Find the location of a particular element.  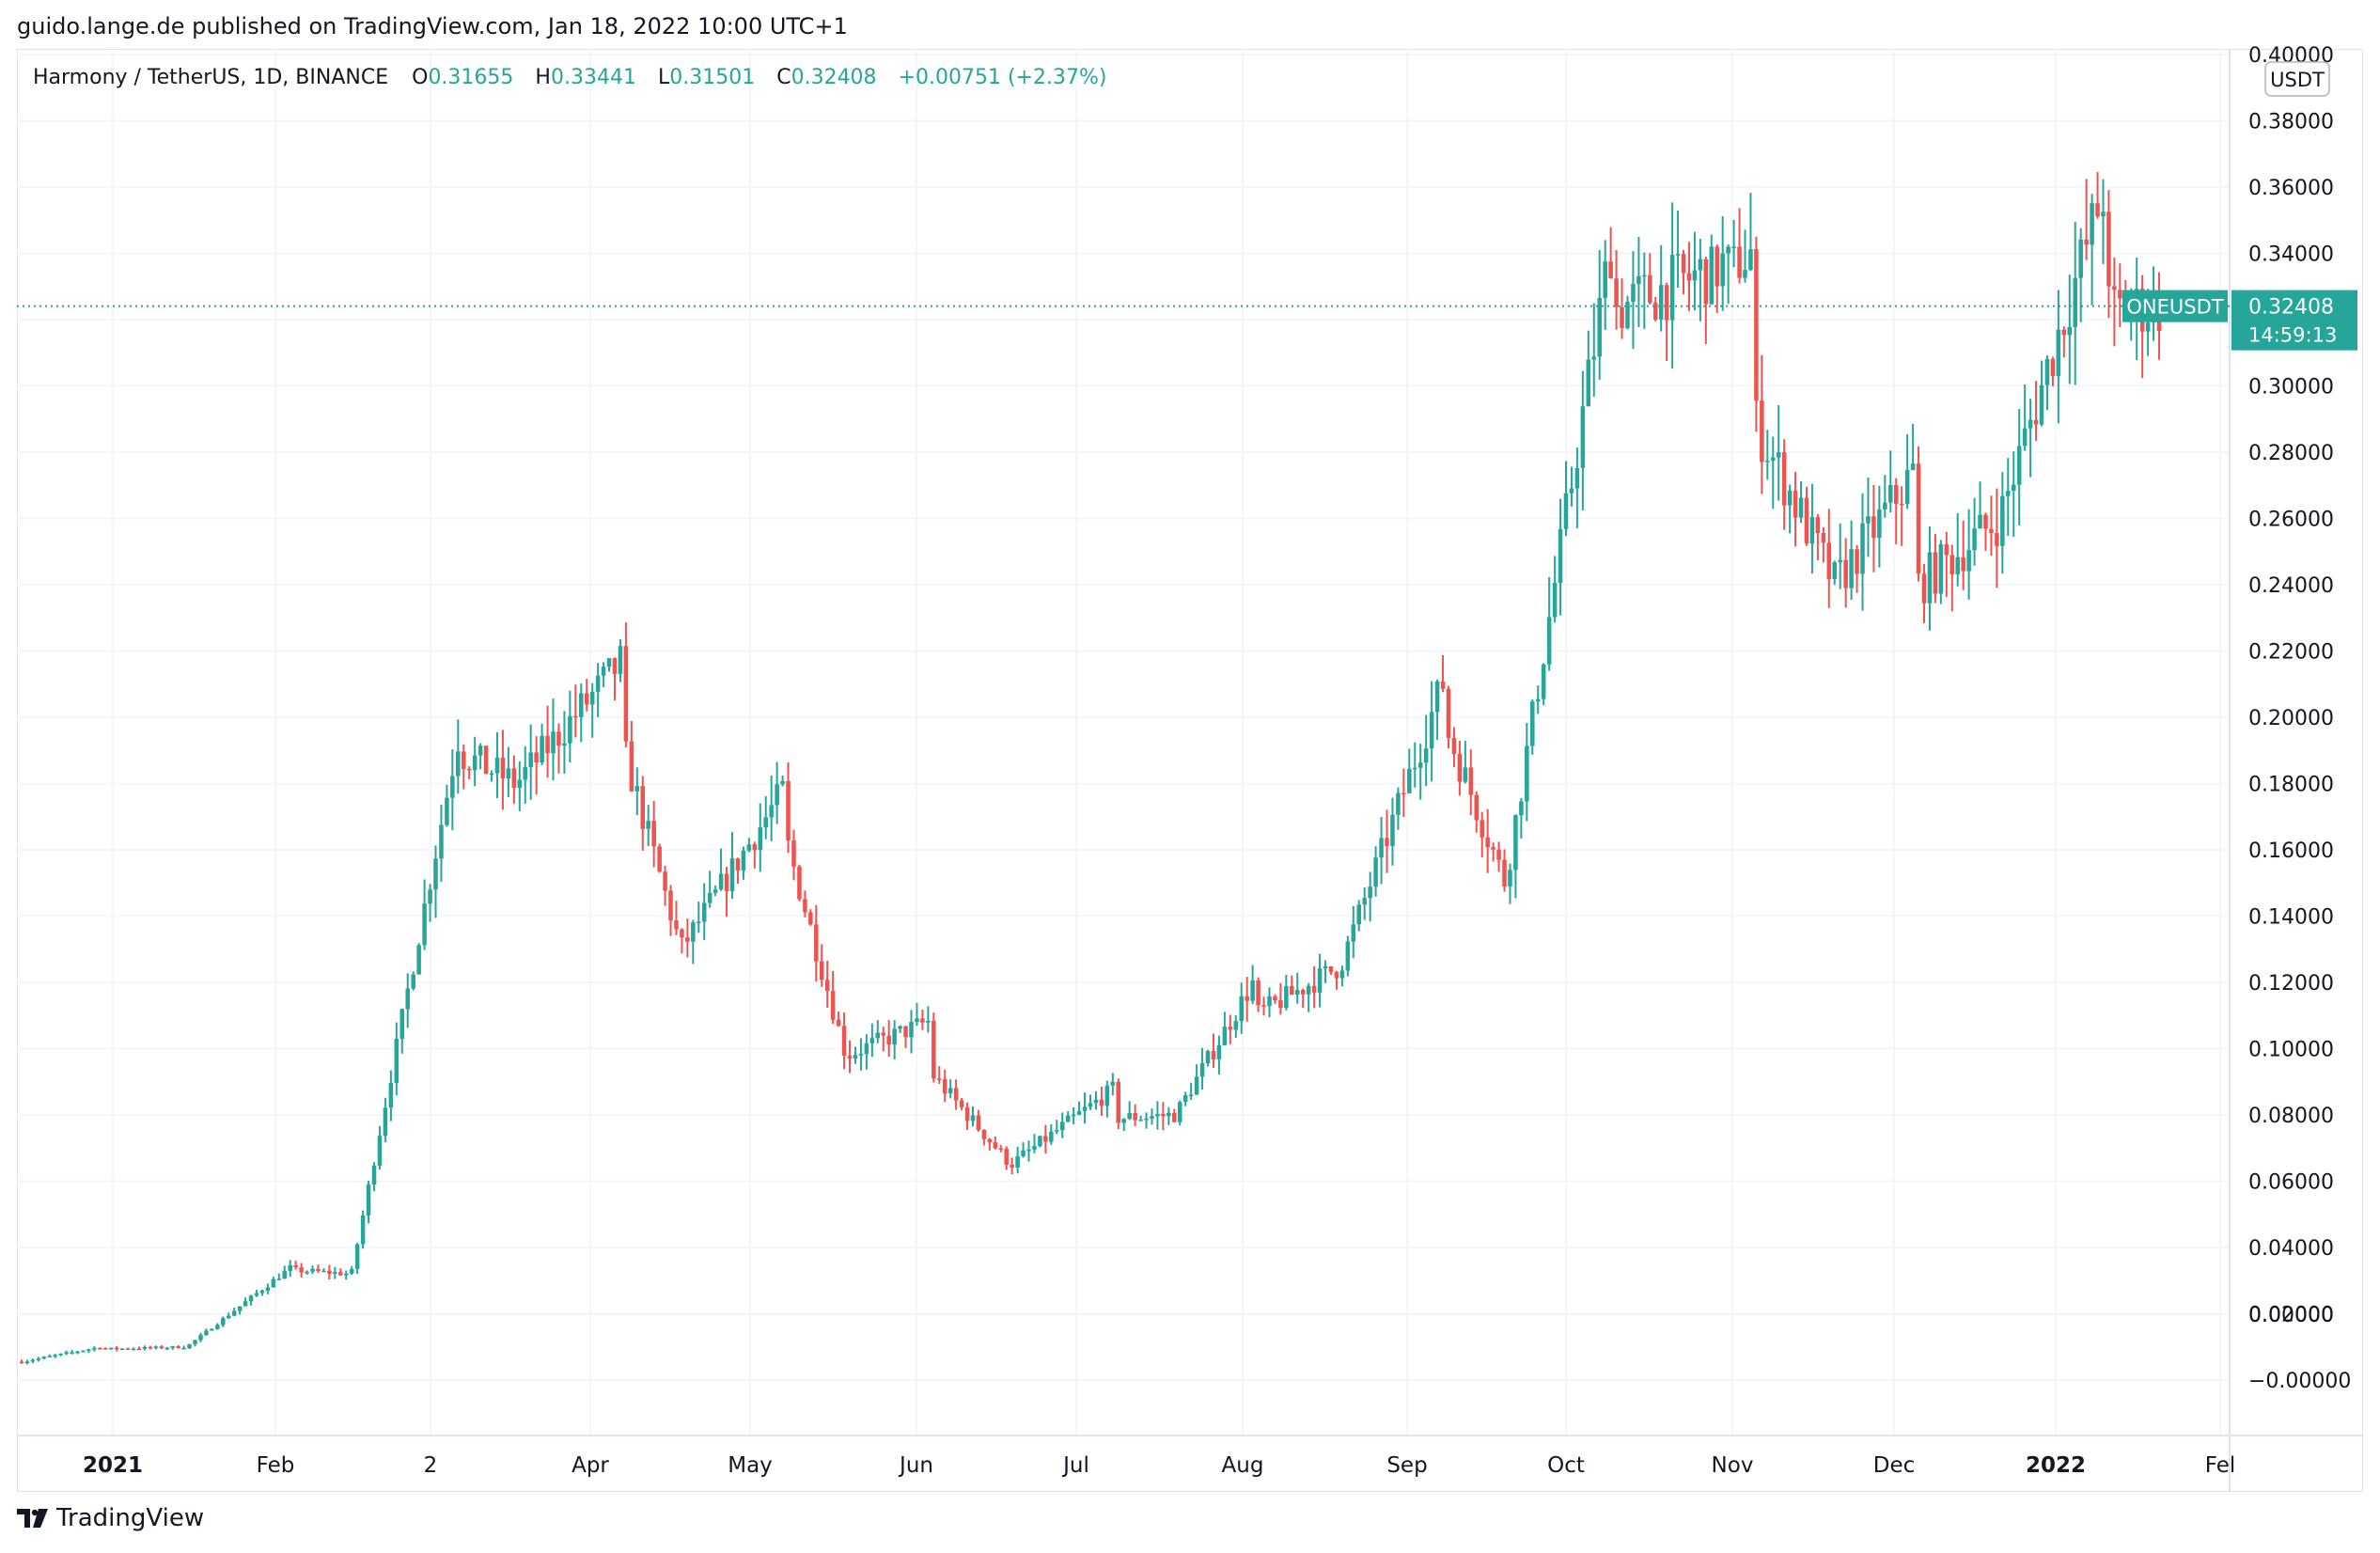

legend-high-value: 0.33441 is located at coordinates (593, 77).